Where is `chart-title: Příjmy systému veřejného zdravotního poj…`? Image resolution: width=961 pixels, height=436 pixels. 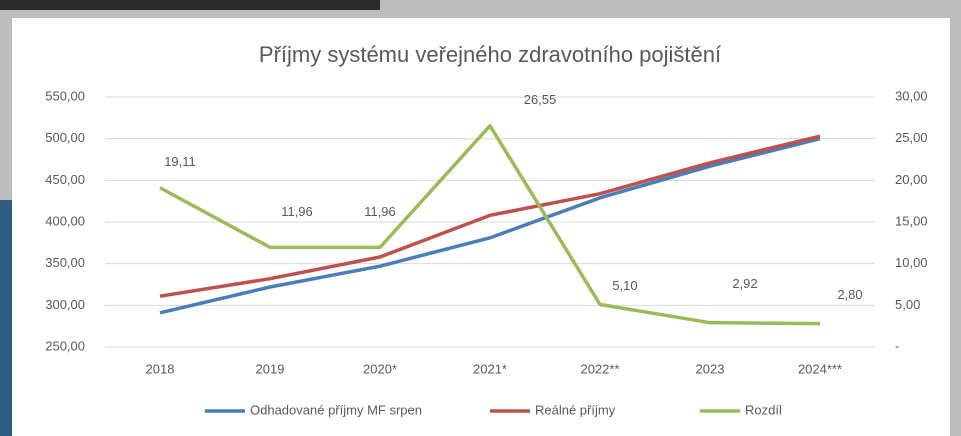
chart-title: Příjmy systému veřejného zdravotního poj… is located at coordinates (490, 54).